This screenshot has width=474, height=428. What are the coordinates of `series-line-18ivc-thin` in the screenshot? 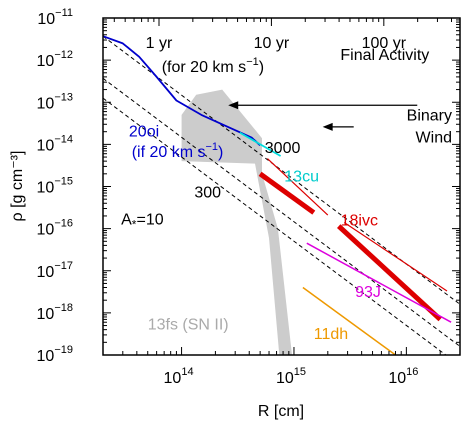 It's located at (297, 187).